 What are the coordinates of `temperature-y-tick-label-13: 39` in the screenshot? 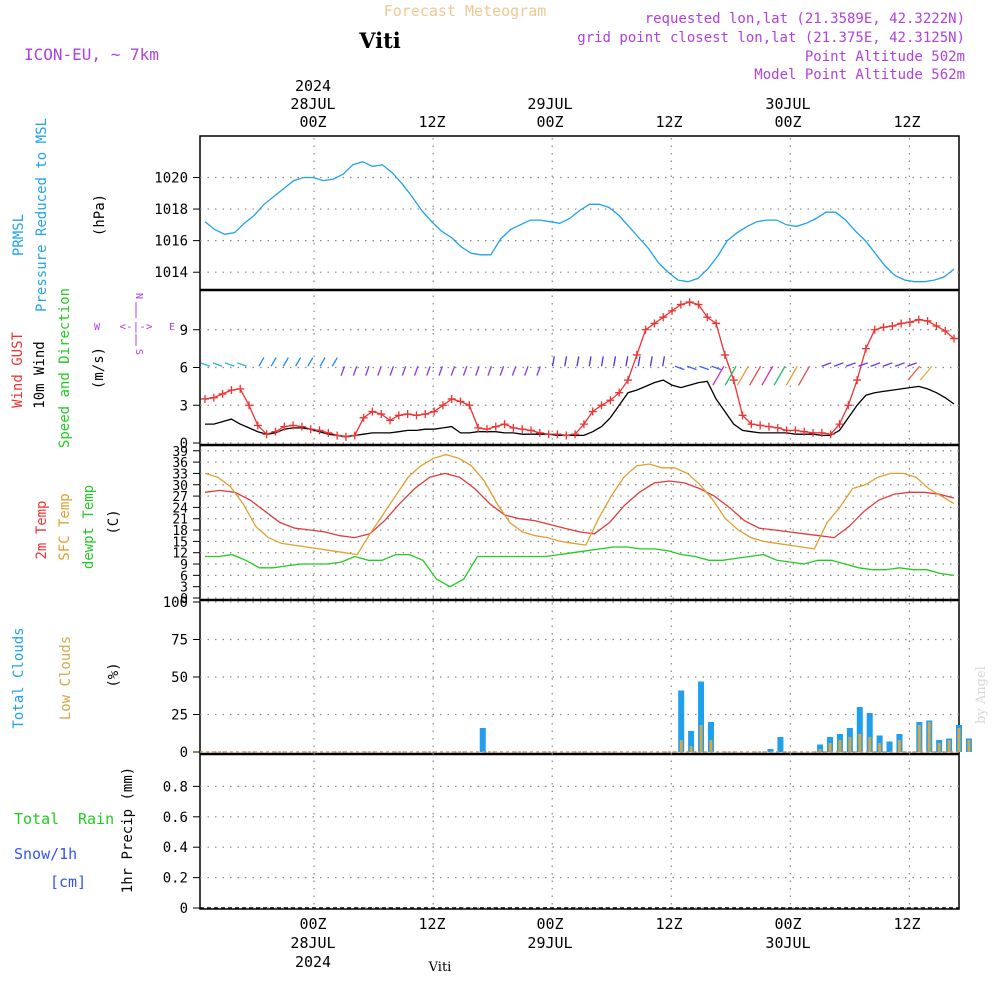 It's located at (180, 452).